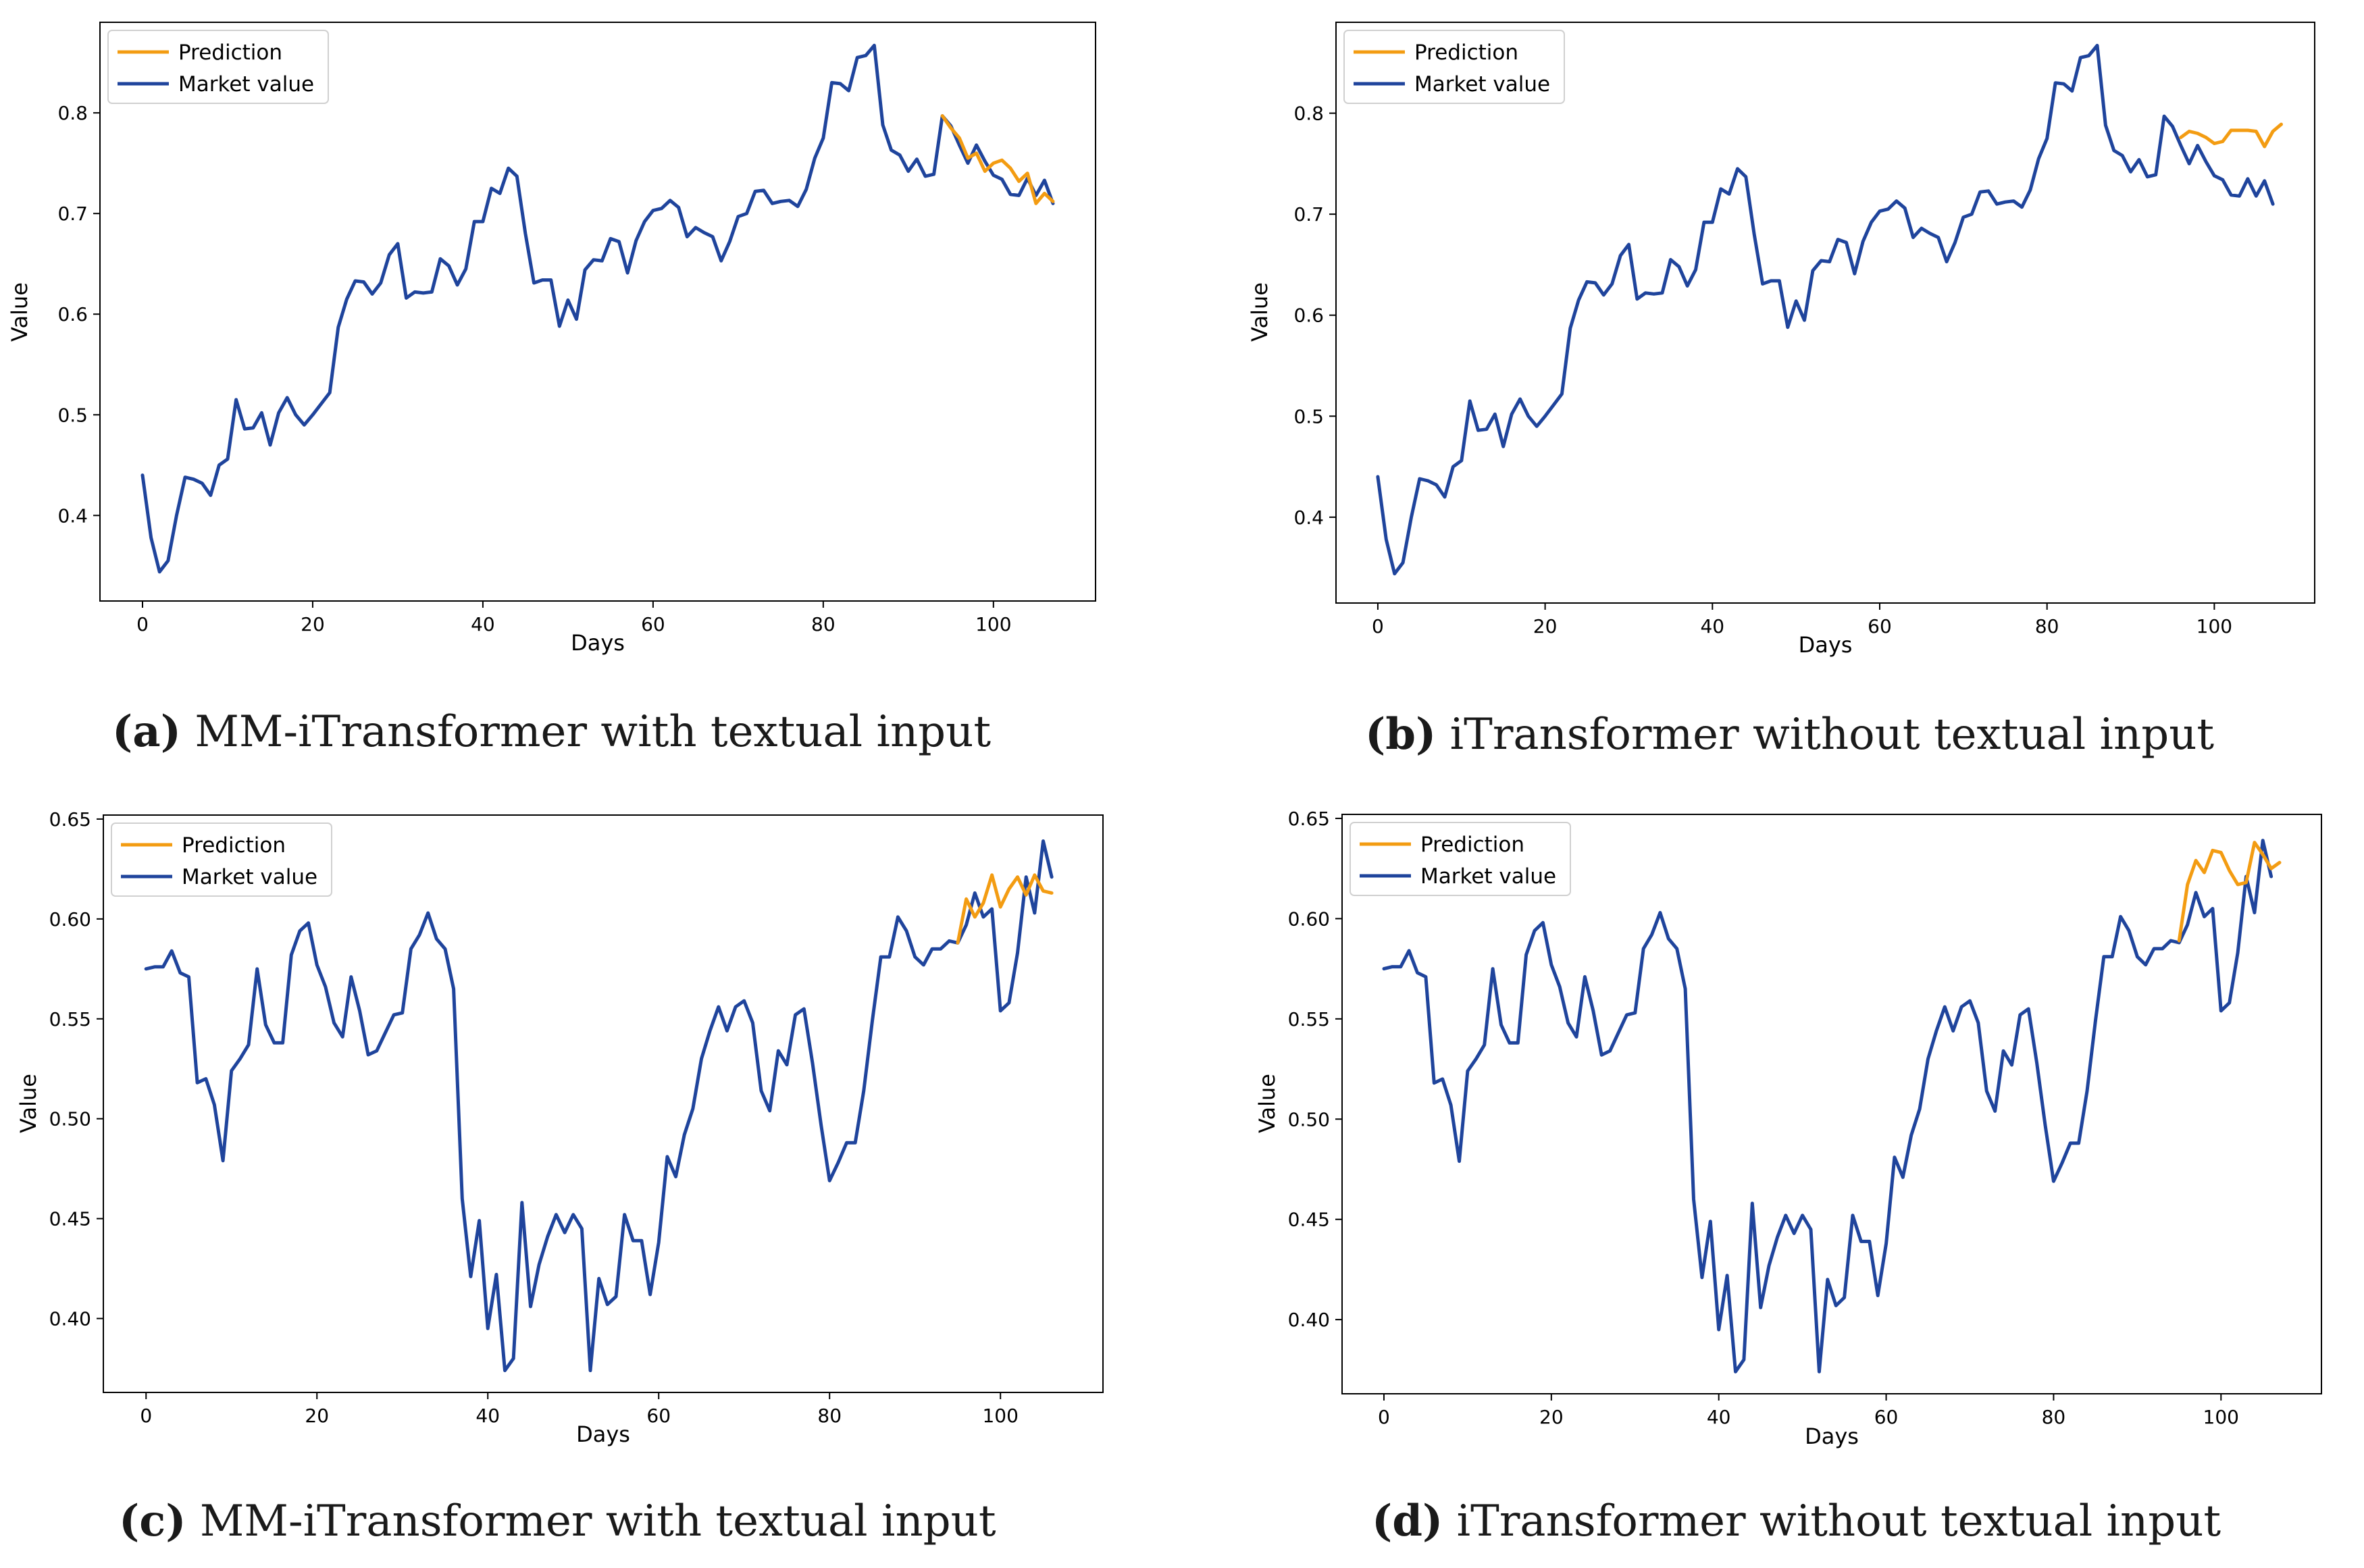 This screenshot has width=2364, height=1568. What do you see at coordinates (1832, 735) in the screenshot?
I see `caption-b-text: iTransformer without textual input` at bounding box center [1832, 735].